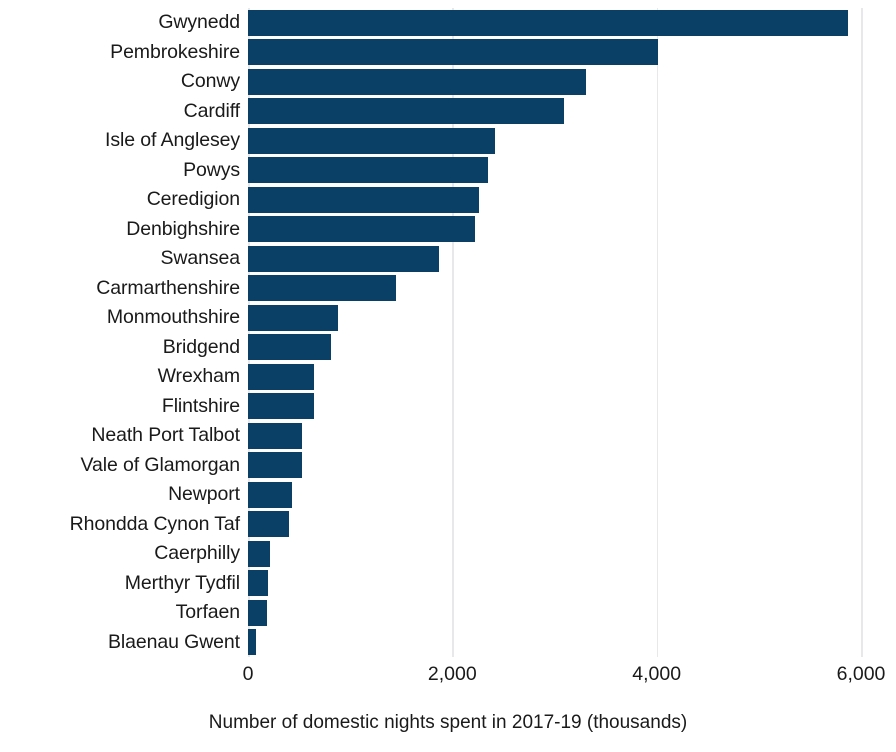 The width and height of the screenshot is (896, 752). I want to click on category-label: Caerphilly, so click(197, 553).